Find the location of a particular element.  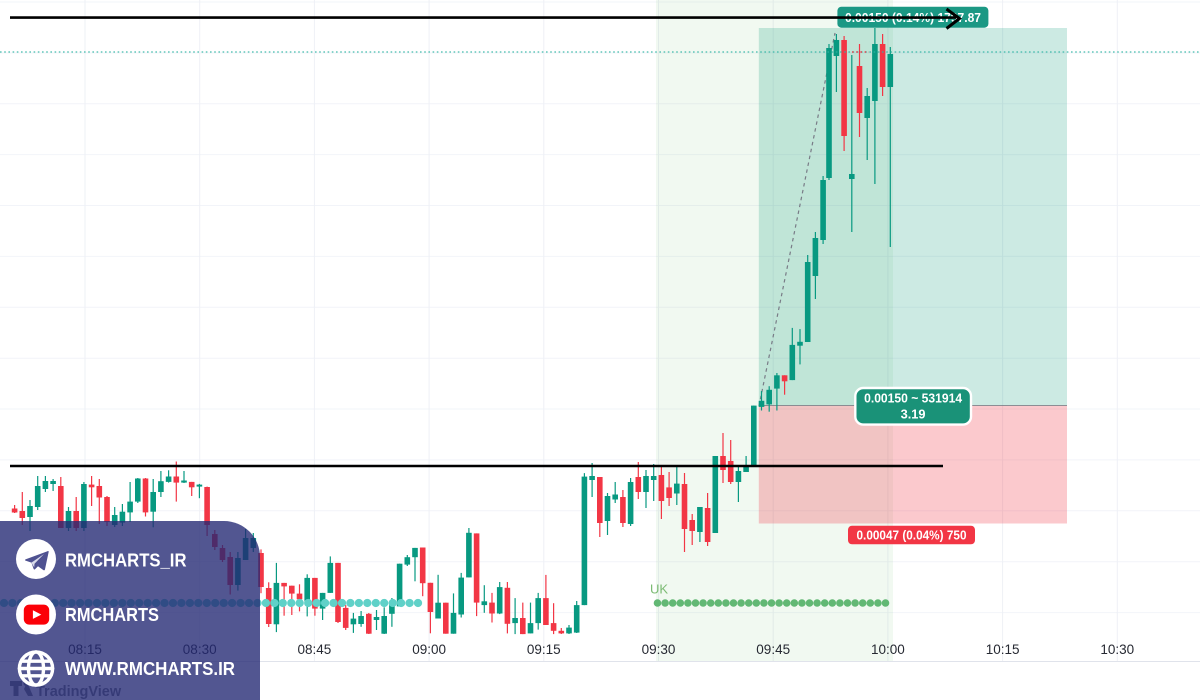

svg-text: RMCHARTS_IR is located at coordinates (126, 560).